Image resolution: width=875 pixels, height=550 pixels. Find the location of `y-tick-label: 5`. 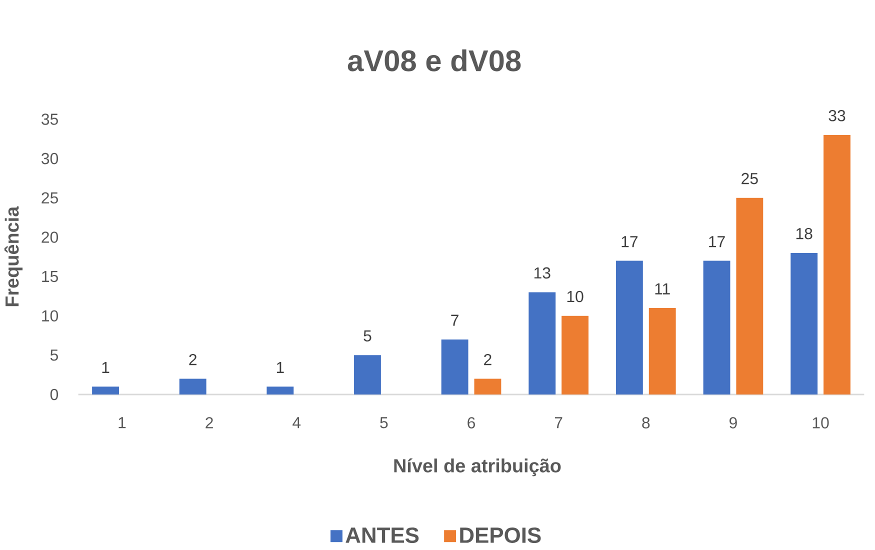

y-tick-label: 5 is located at coordinates (54, 355).